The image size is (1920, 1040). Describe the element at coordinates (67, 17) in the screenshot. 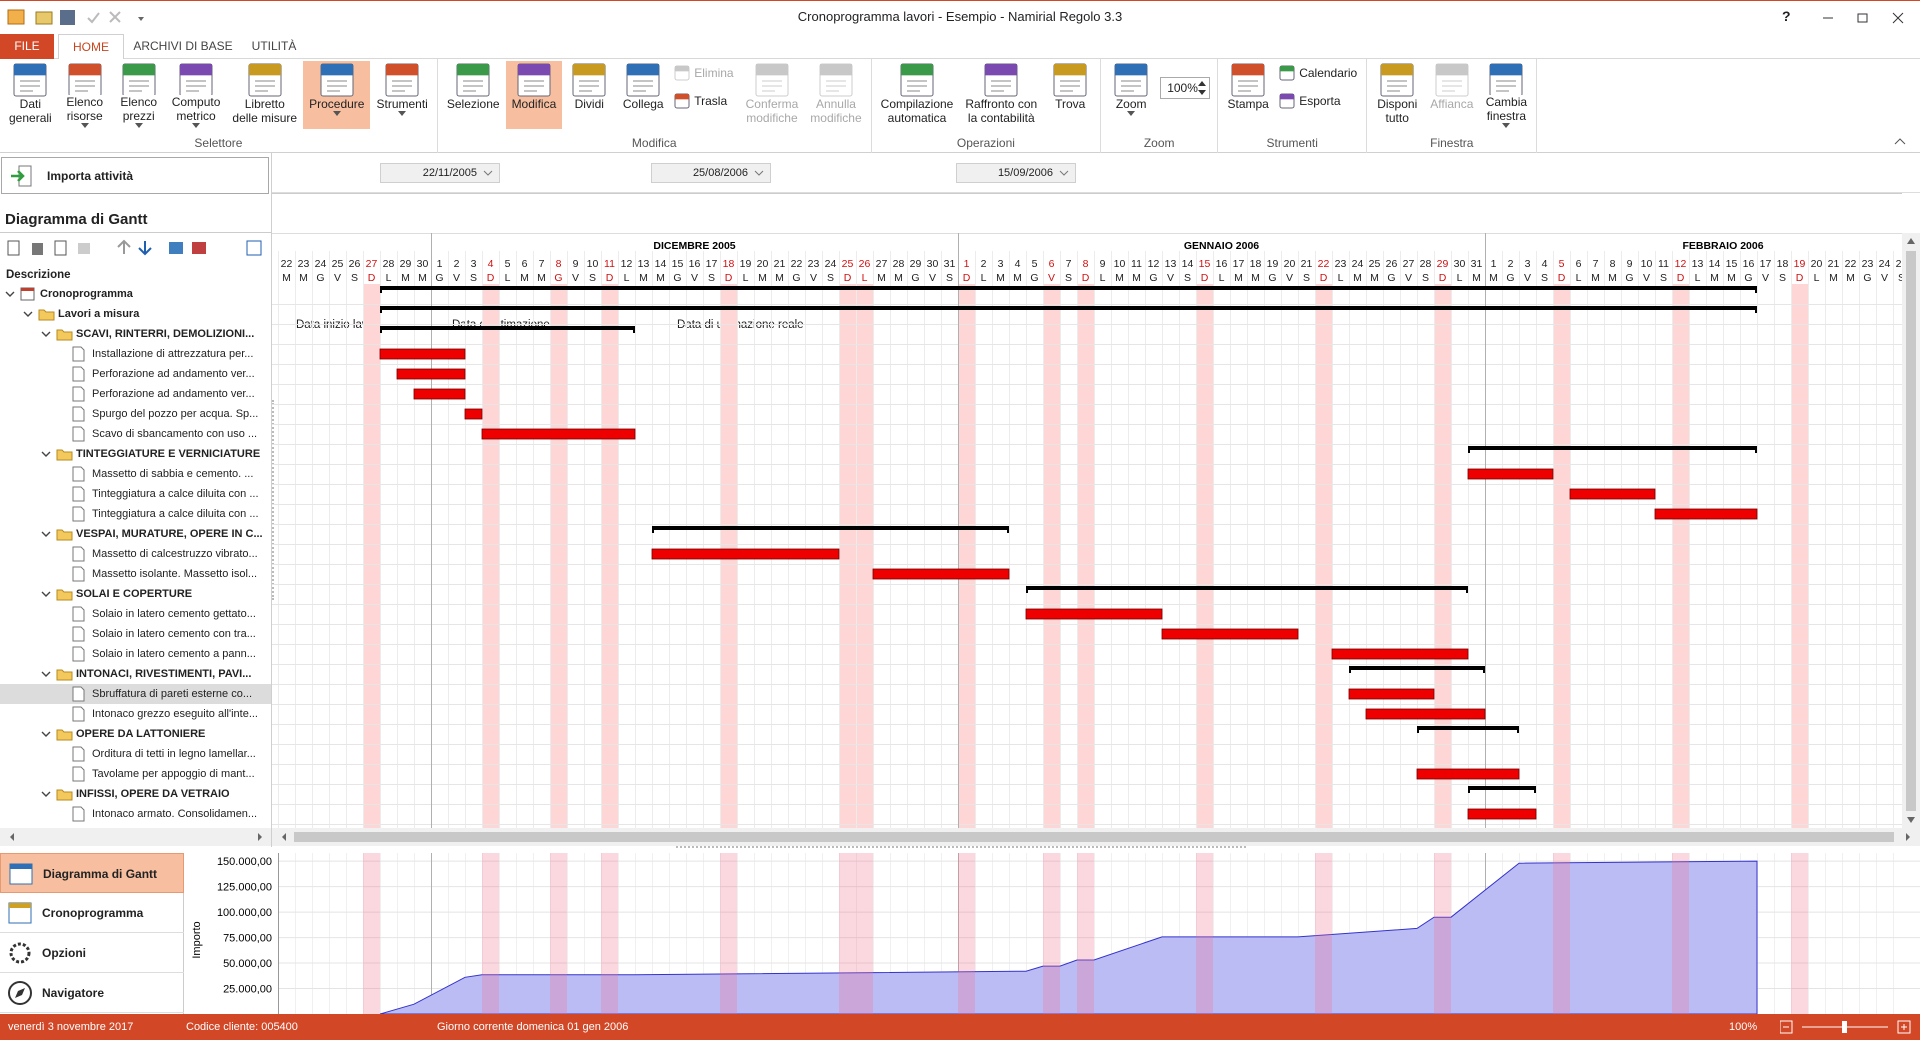

I see `save-icon` at that location.